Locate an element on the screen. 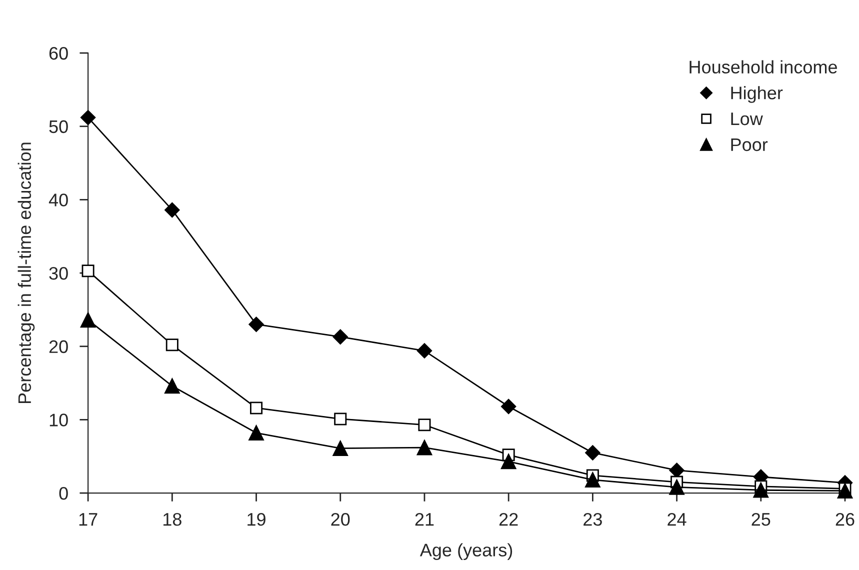  x-tick-label: 26 is located at coordinates (845, 519).